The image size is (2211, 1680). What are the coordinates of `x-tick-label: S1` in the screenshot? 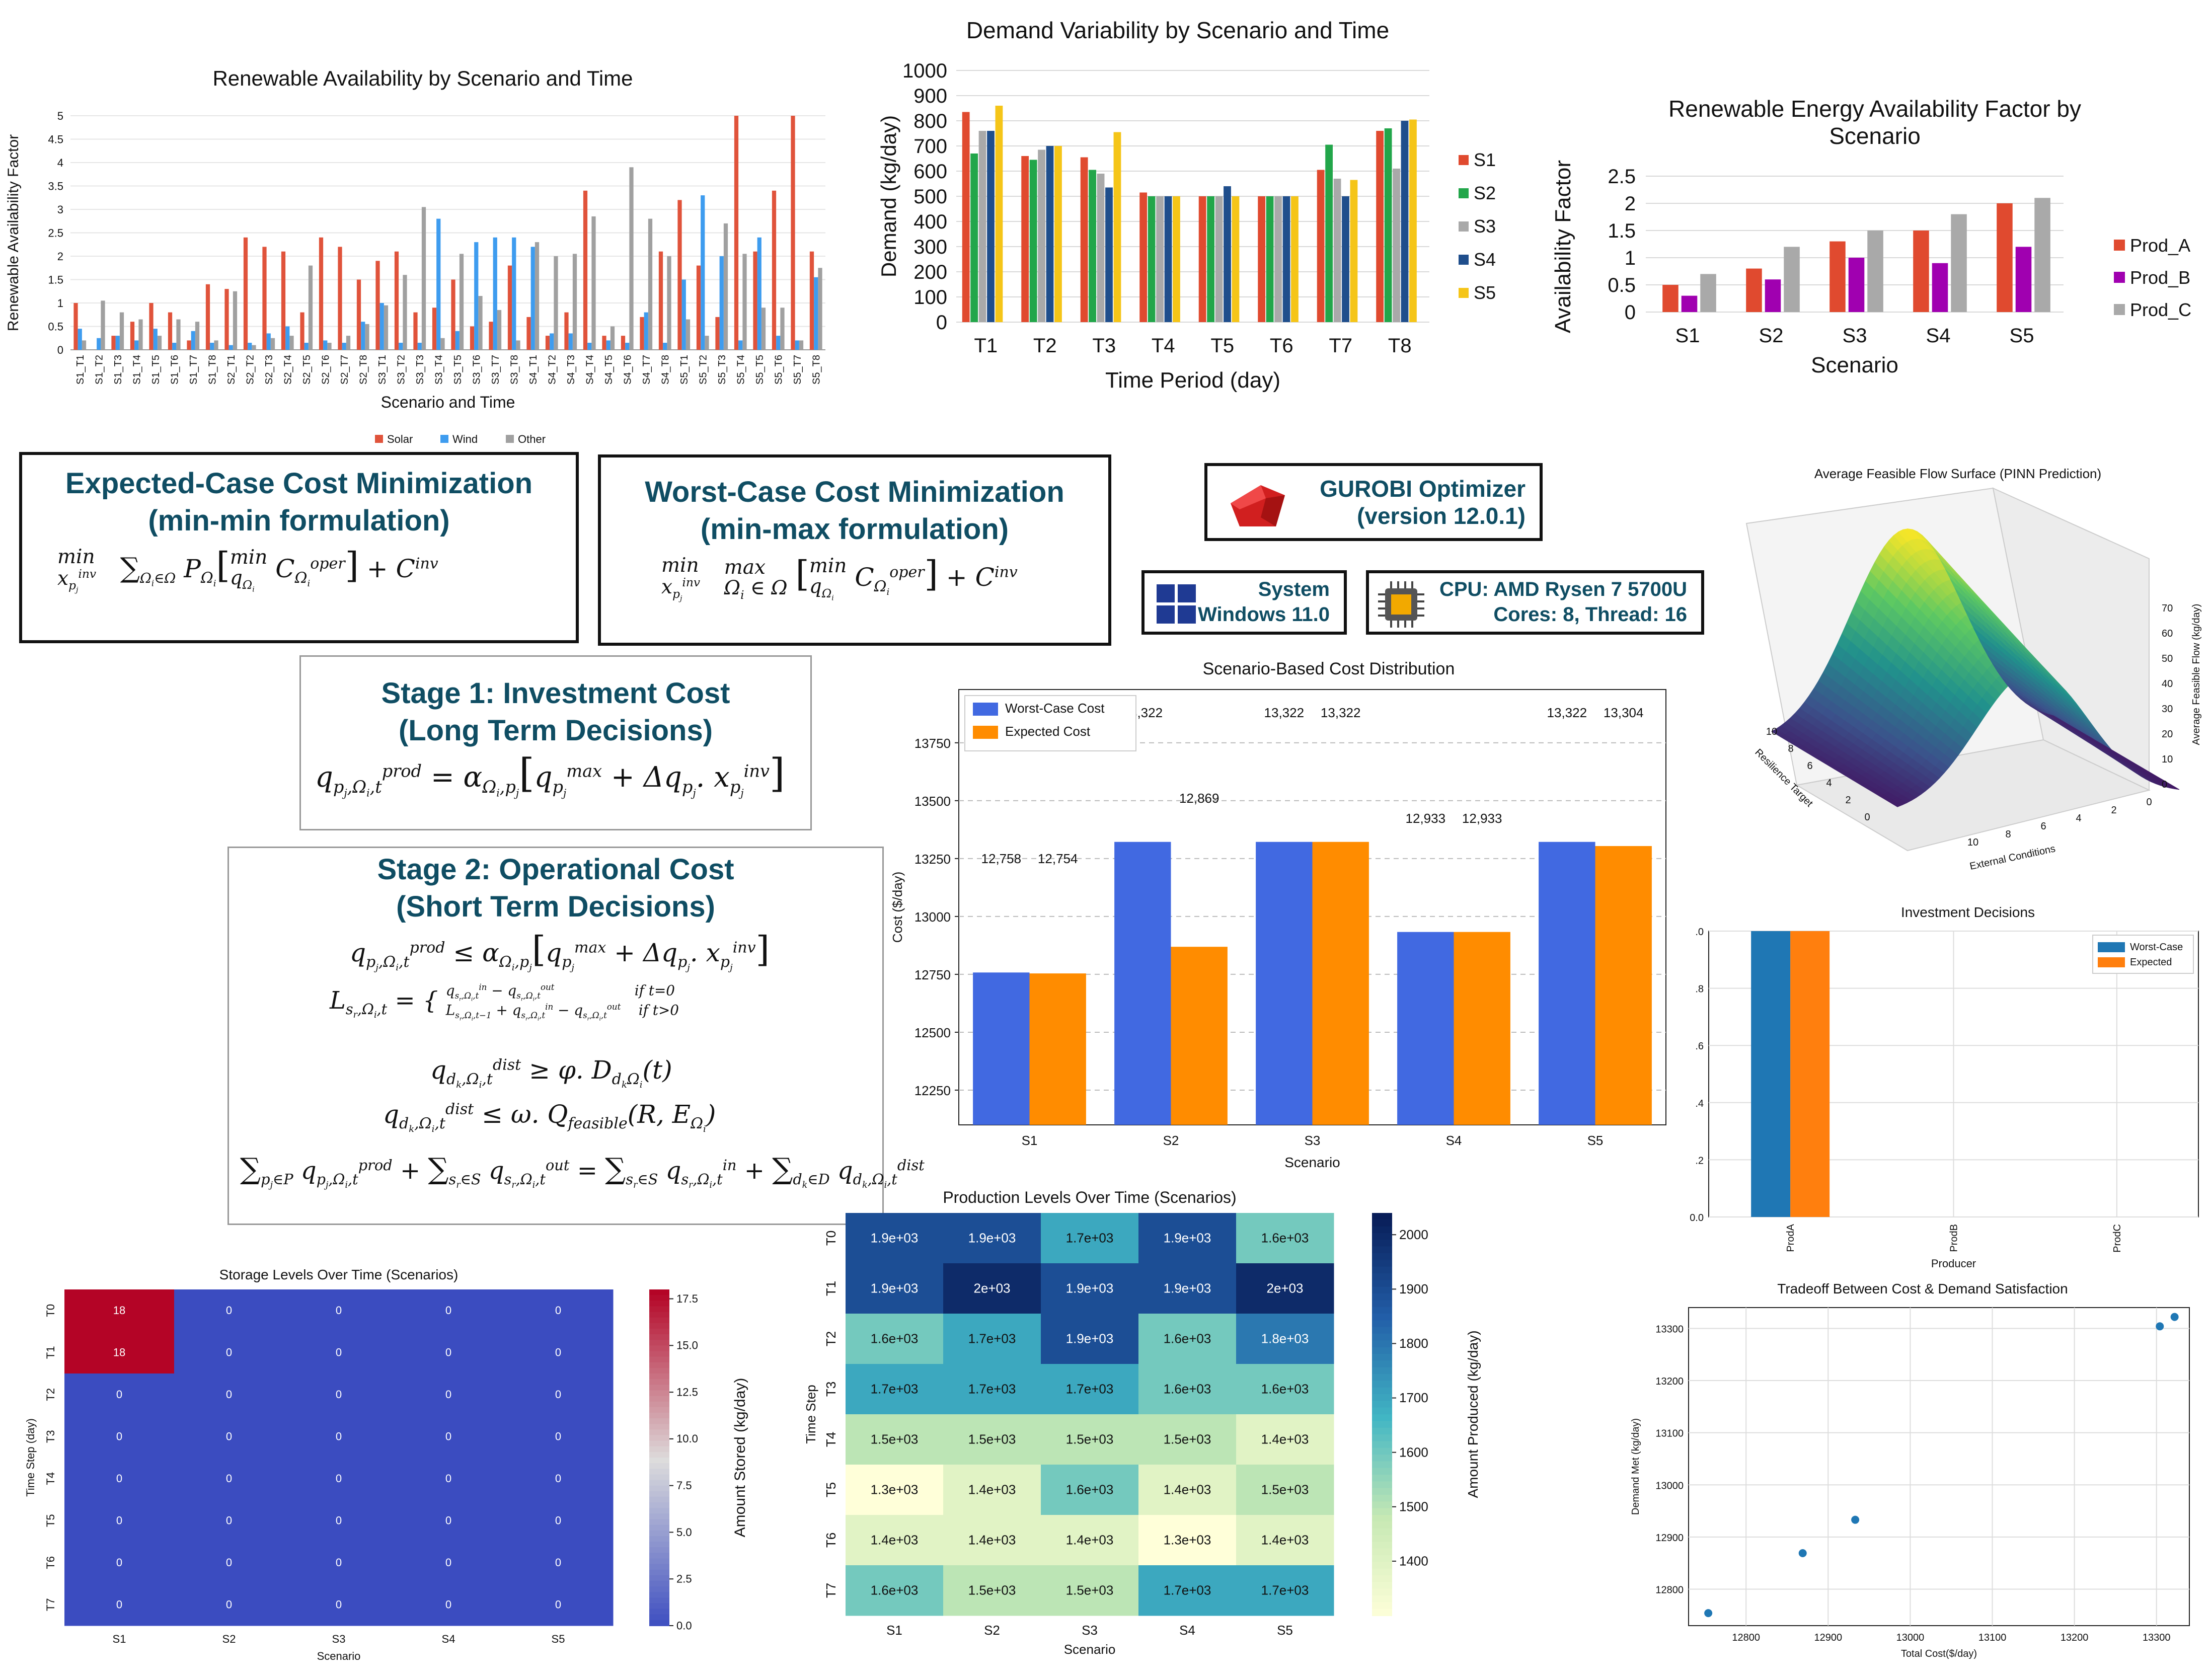 It's located at (1687, 336).